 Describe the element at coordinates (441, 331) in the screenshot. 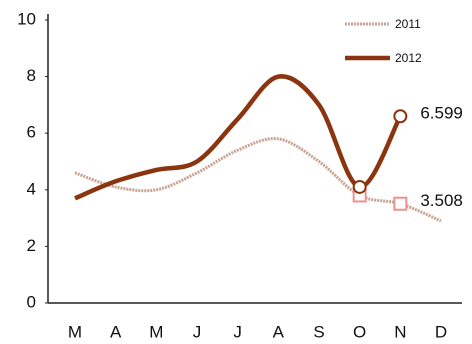

I see `x-tick-label: D` at that location.